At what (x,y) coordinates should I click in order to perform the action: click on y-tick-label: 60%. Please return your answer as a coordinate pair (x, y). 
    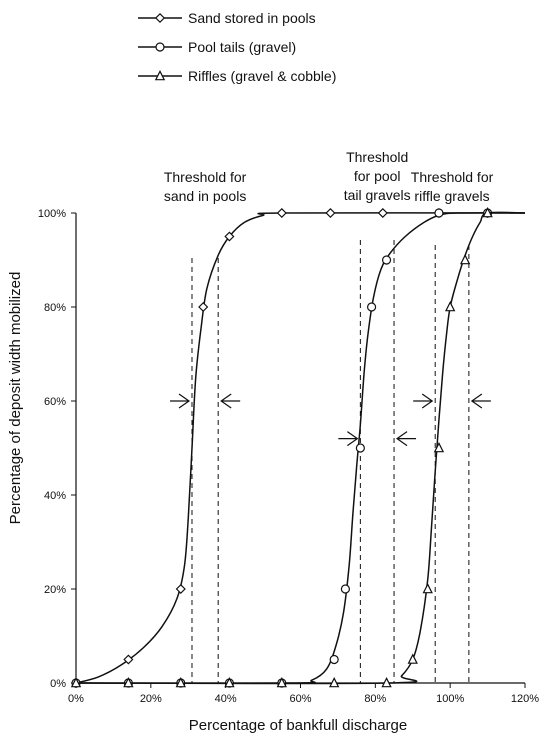
    Looking at the image, I should click on (55, 402).